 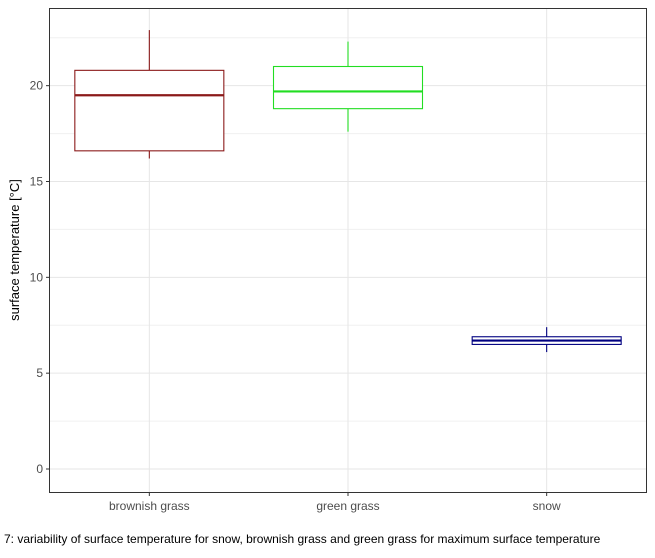 I want to click on y-tick-label: 5, so click(x=39, y=373).